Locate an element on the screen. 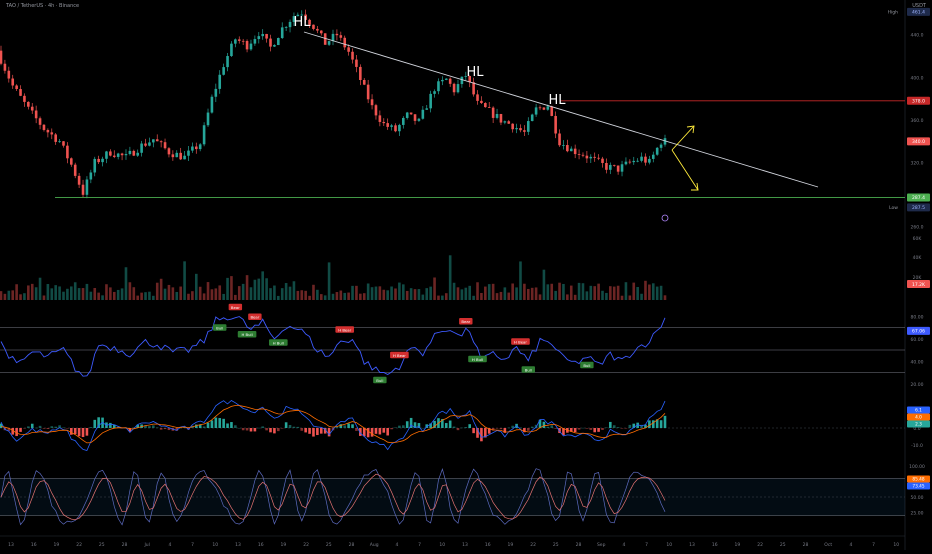 The image size is (932, 554). time-tick-label: 4 is located at coordinates (850, 545).